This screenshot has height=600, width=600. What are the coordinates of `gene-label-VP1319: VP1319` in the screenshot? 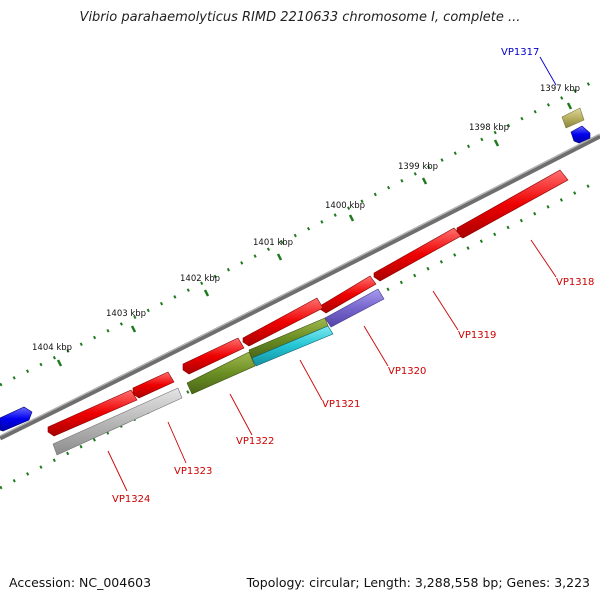 It's located at (477, 335).